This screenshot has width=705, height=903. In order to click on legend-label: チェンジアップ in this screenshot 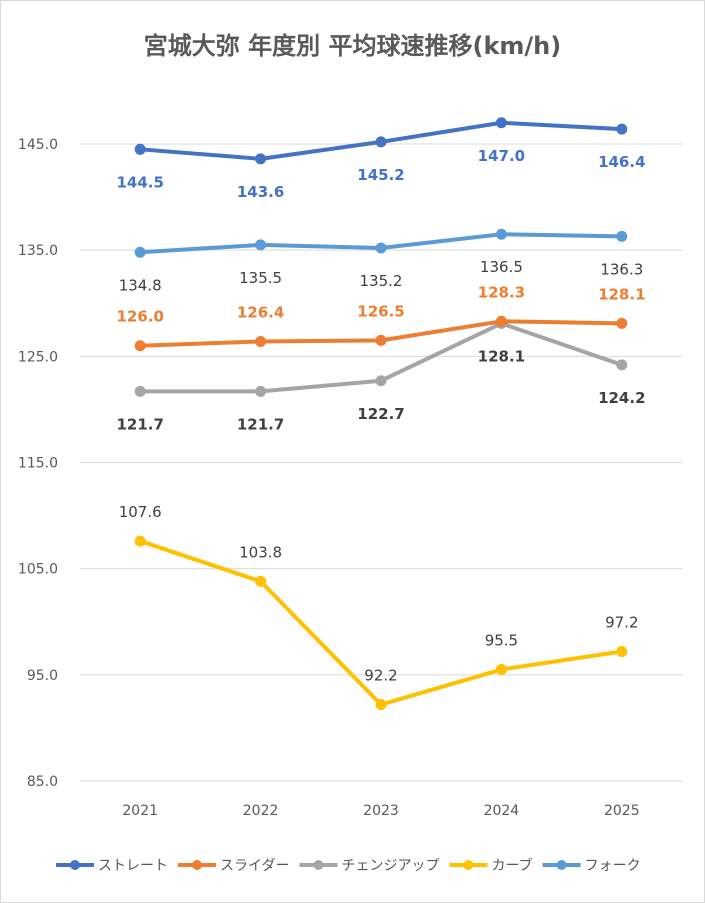, I will do `click(390, 866)`.